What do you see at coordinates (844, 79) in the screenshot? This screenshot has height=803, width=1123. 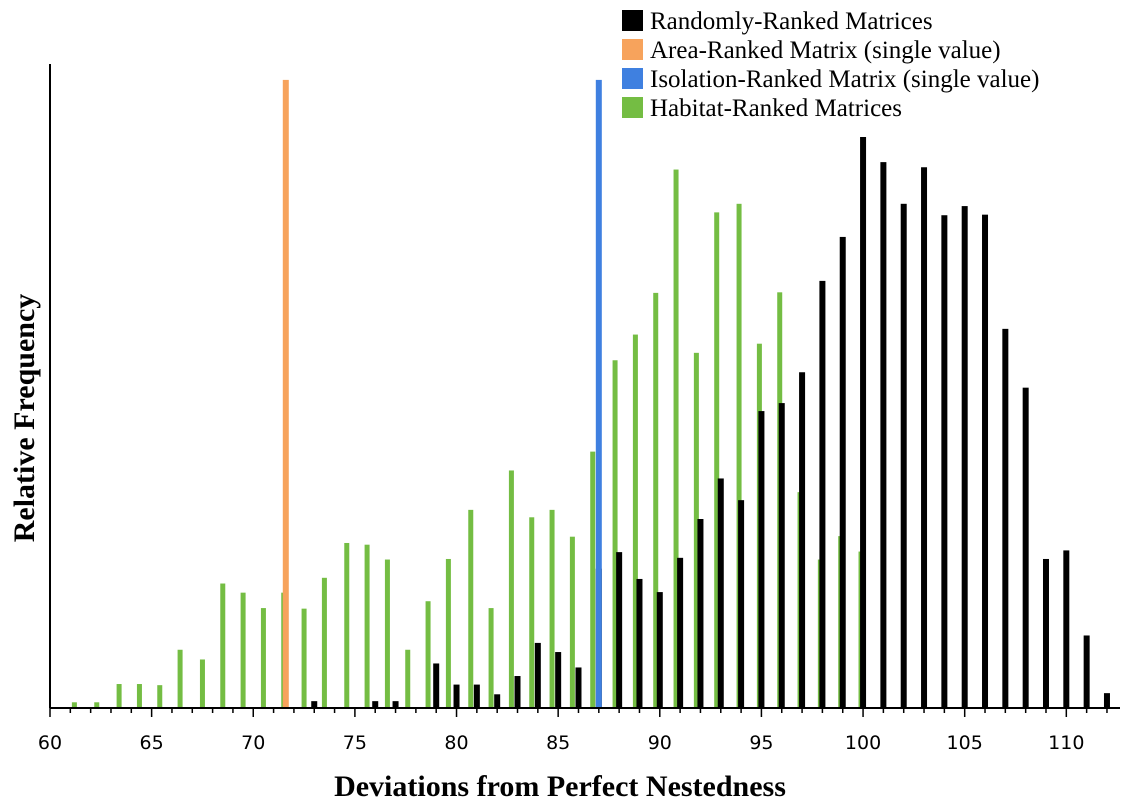 I see `legend-label: Isolation-Ranked Matrix (single value)` at bounding box center [844, 79].